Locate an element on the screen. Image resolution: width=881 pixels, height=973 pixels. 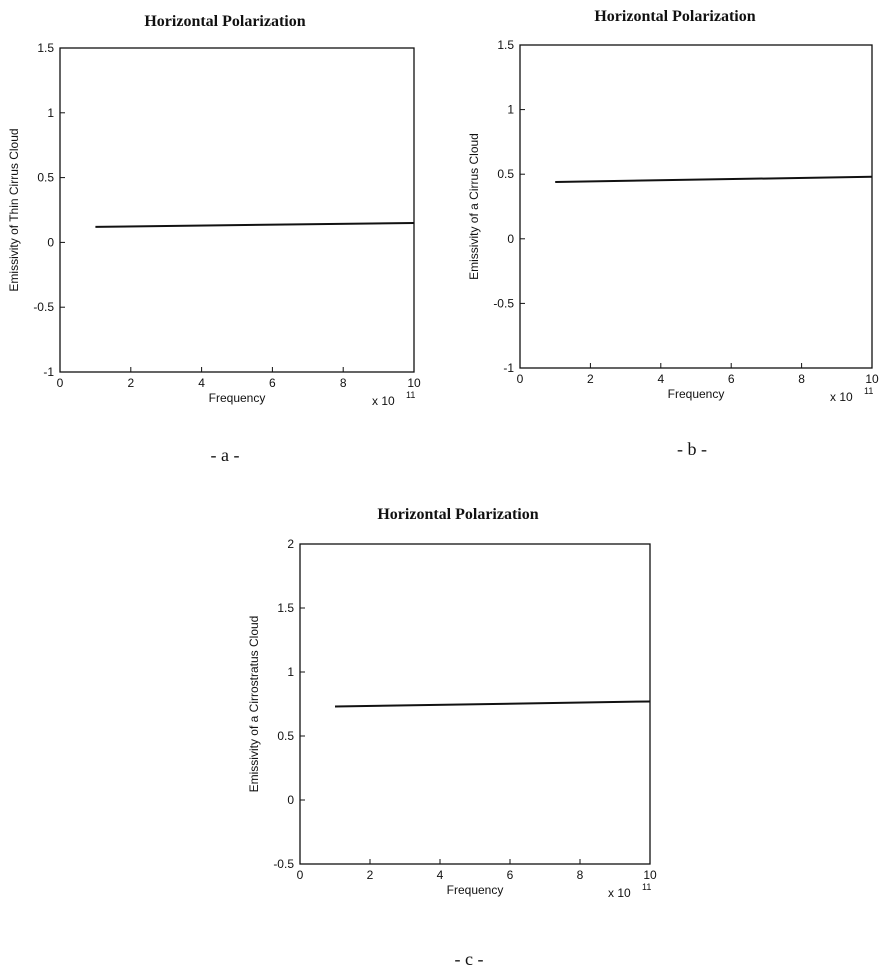
panel-caption: - c - is located at coordinates (469, 959).